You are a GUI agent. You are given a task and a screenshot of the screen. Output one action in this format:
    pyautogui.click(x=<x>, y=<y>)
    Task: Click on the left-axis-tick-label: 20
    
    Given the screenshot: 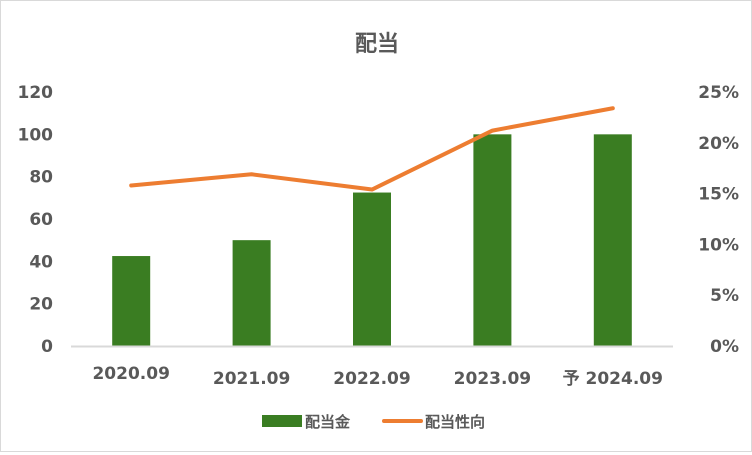 What is the action you would take?
    pyautogui.click(x=41, y=305)
    